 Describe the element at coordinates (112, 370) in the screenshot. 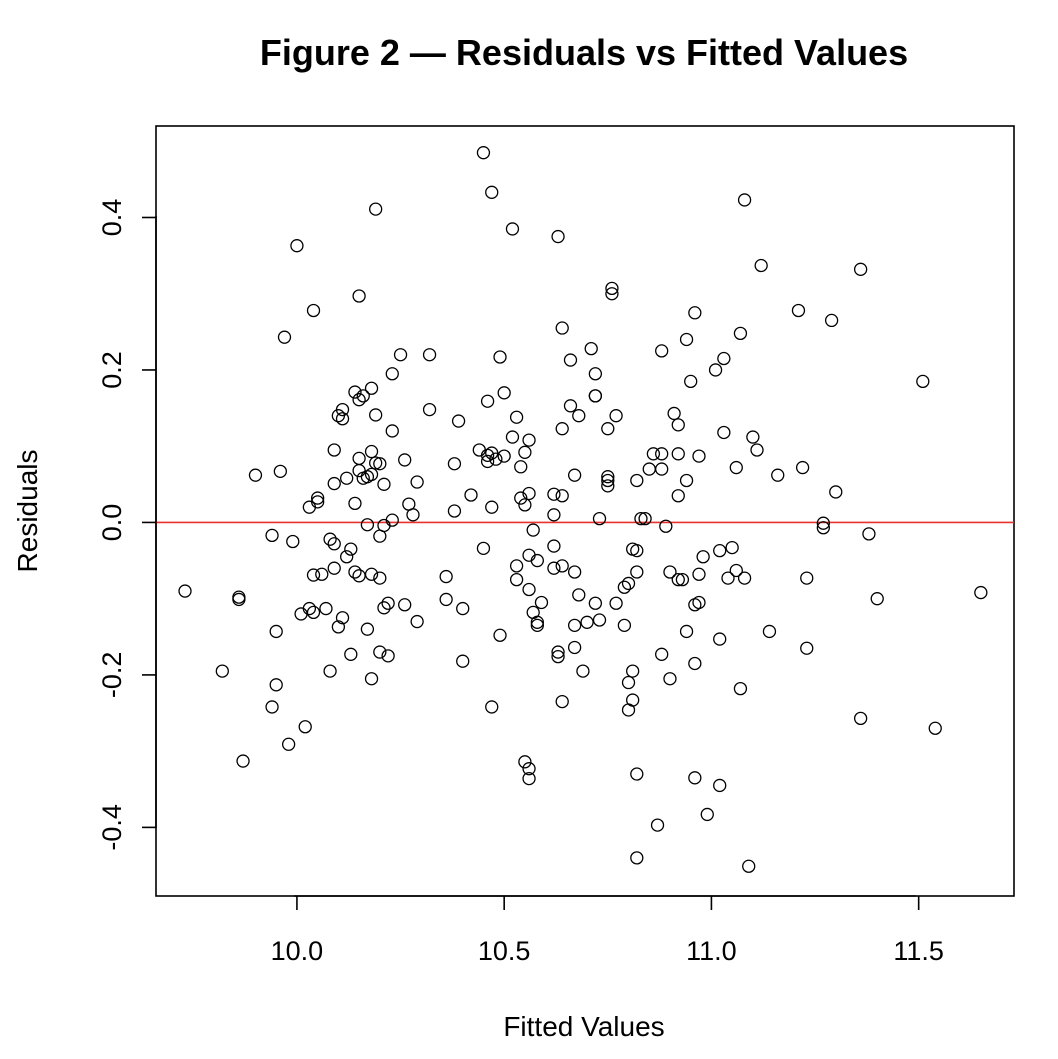

I see `y-tick-label: 0.2` at that location.